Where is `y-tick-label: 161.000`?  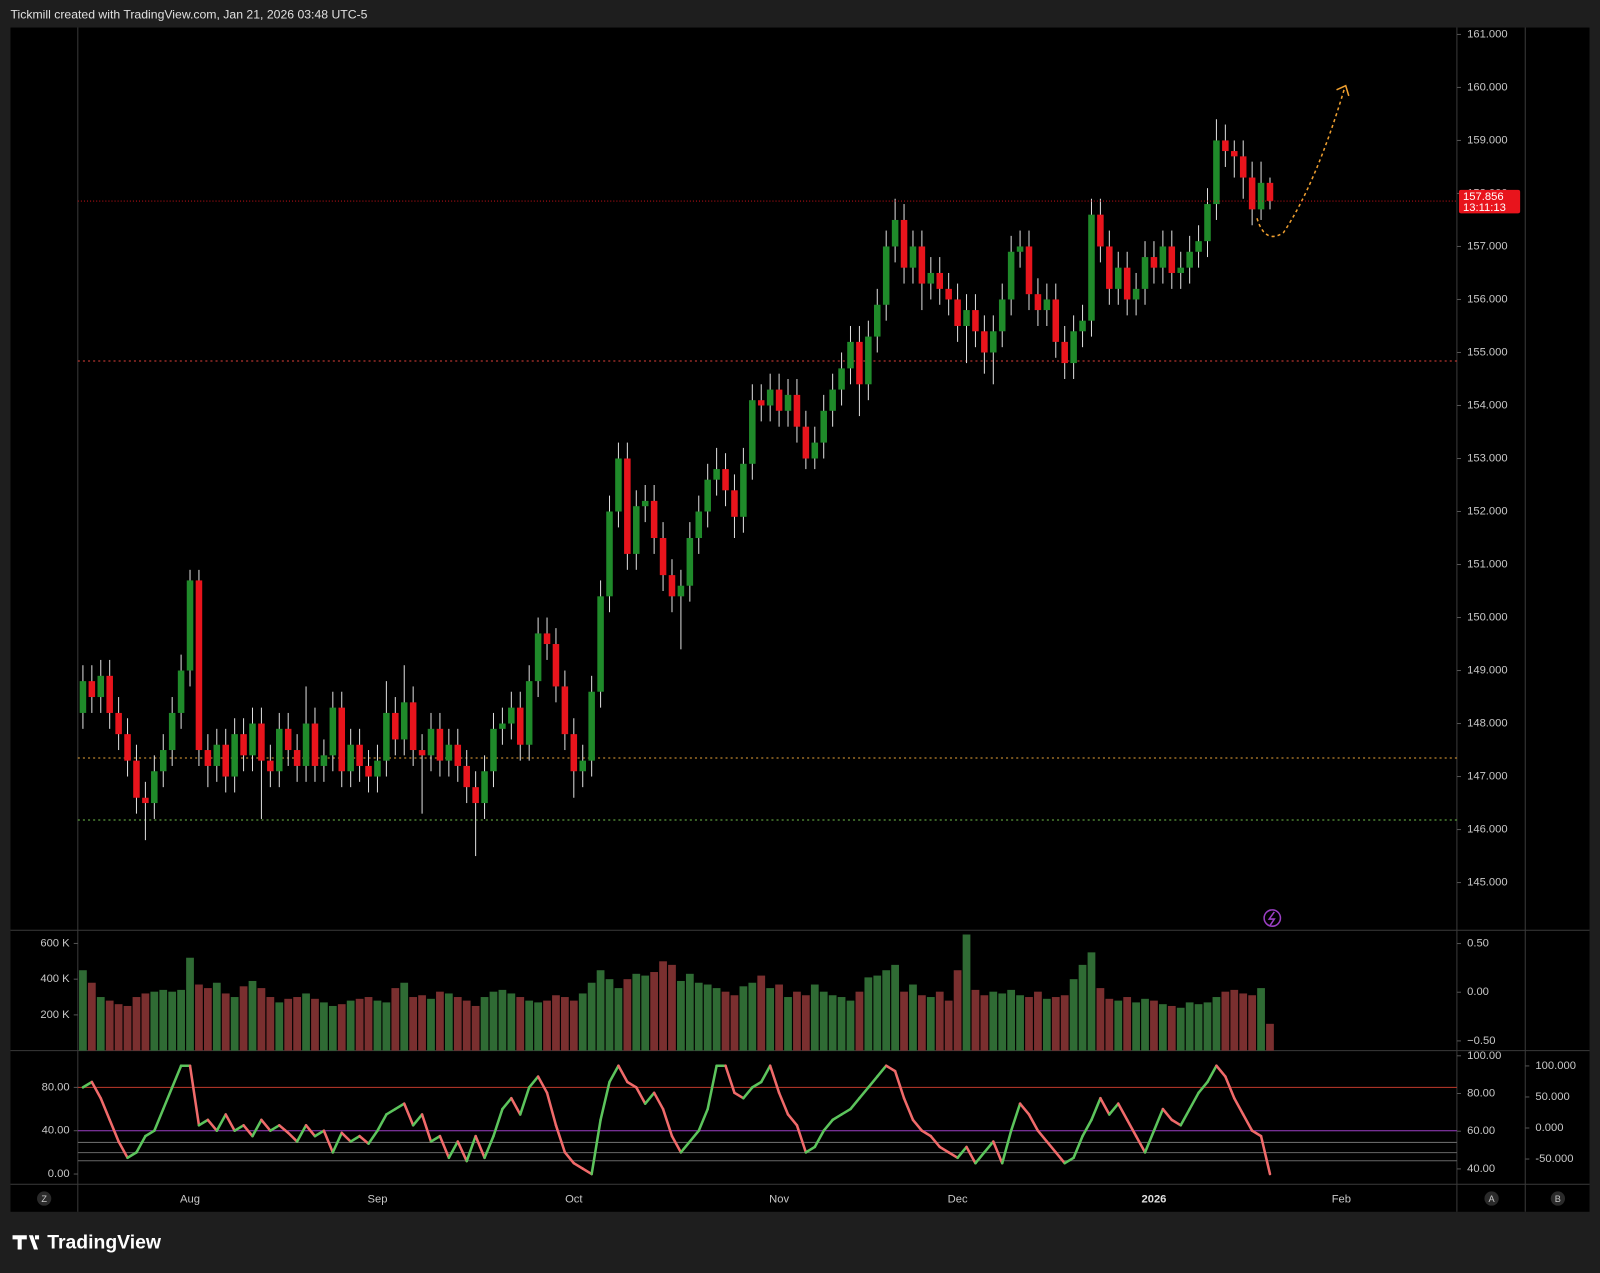 y-tick-label: 161.000 is located at coordinates (1487, 34).